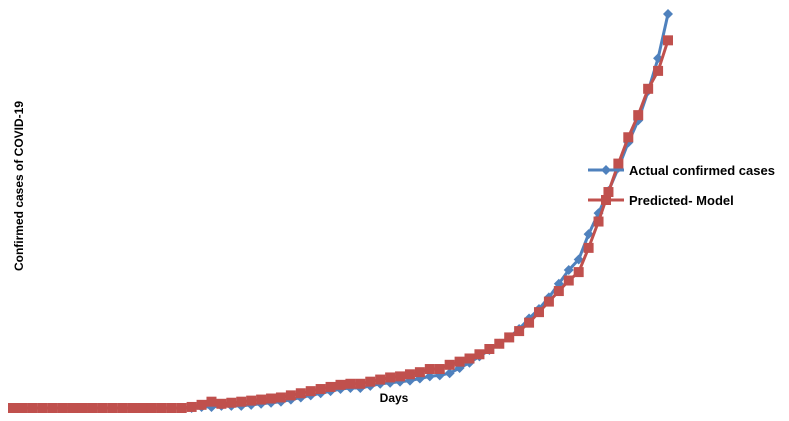 The image size is (789, 421). What do you see at coordinates (681, 185) in the screenshot?
I see `legend: Actual confirmed cases Predicted- Model` at bounding box center [681, 185].